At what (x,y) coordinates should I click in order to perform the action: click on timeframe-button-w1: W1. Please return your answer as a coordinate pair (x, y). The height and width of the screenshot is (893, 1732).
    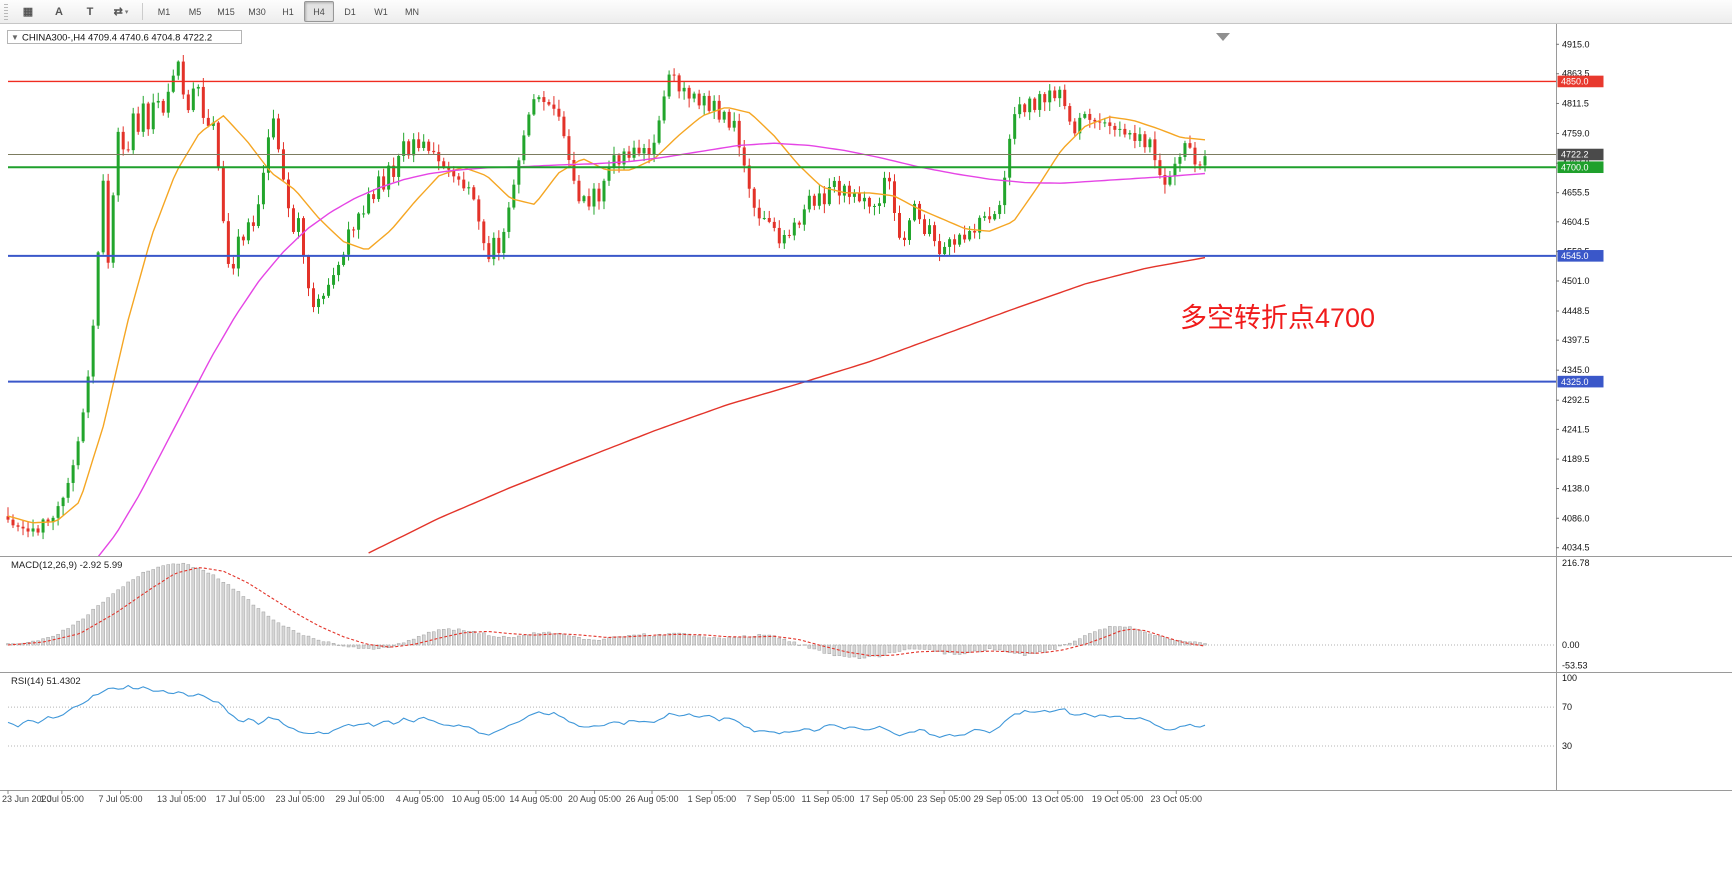
    Looking at the image, I should click on (381, 11).